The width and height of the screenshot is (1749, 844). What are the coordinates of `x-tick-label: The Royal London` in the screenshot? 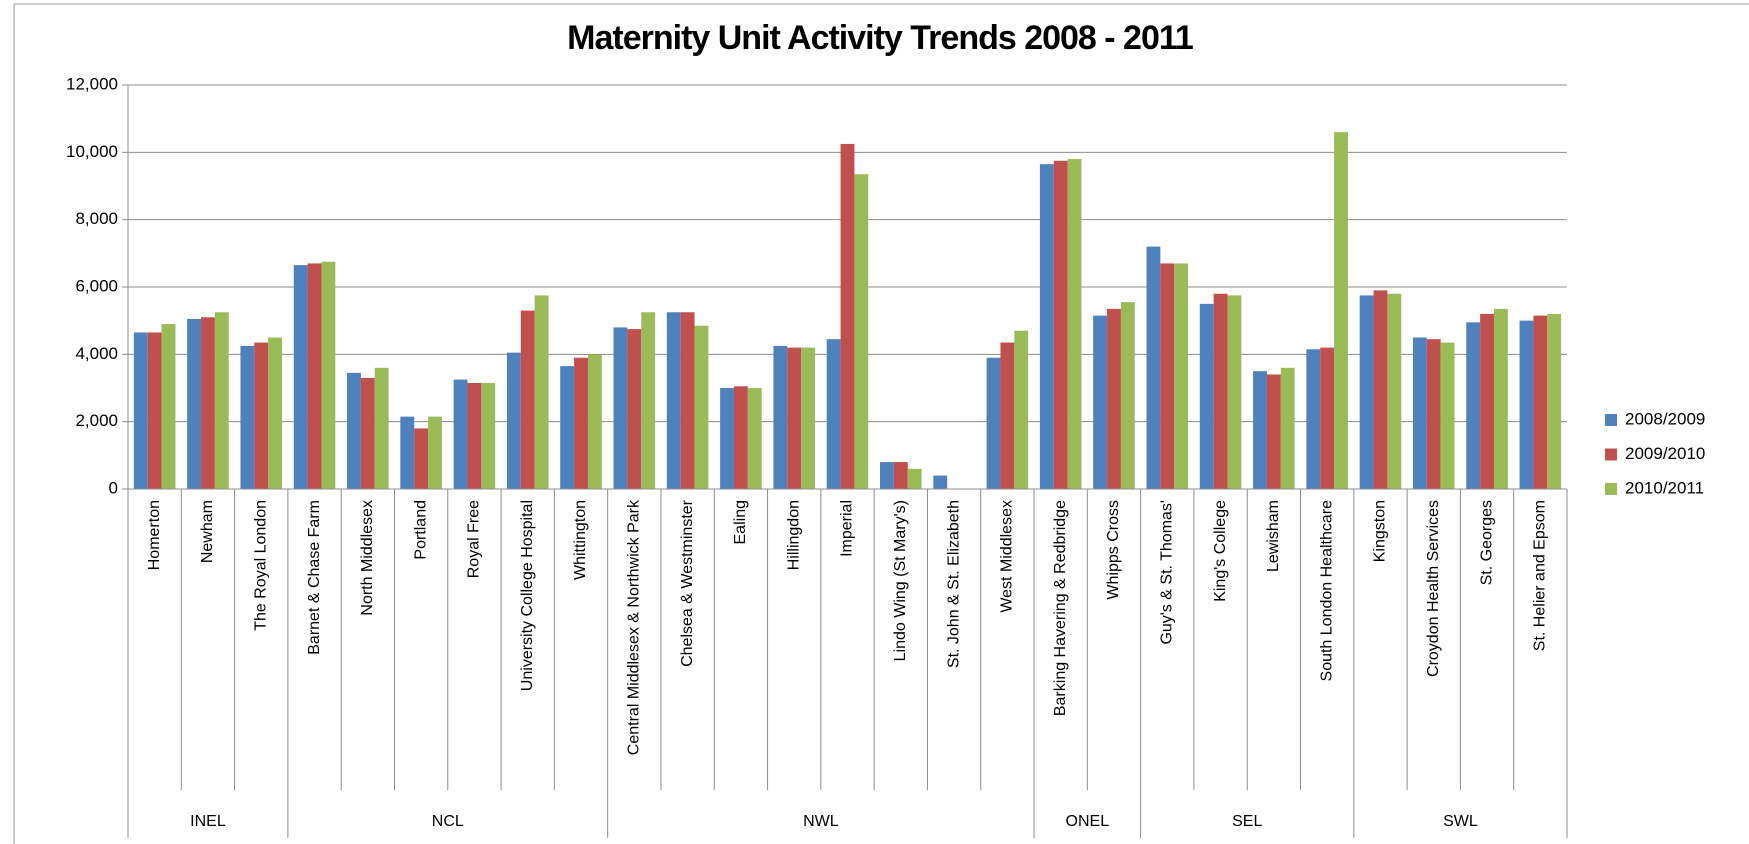 It's located at (260, 565).